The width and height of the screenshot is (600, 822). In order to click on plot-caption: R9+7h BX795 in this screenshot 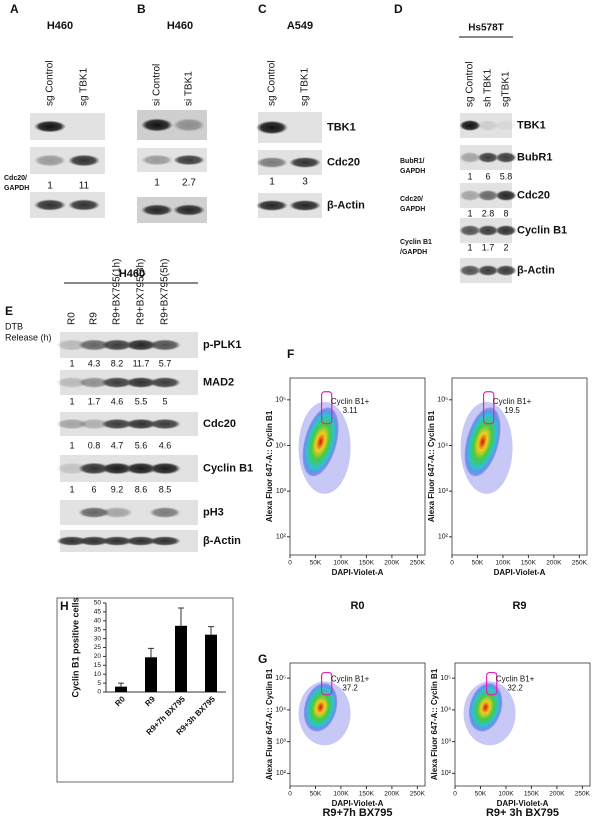, I will do `click(357, 813)`.